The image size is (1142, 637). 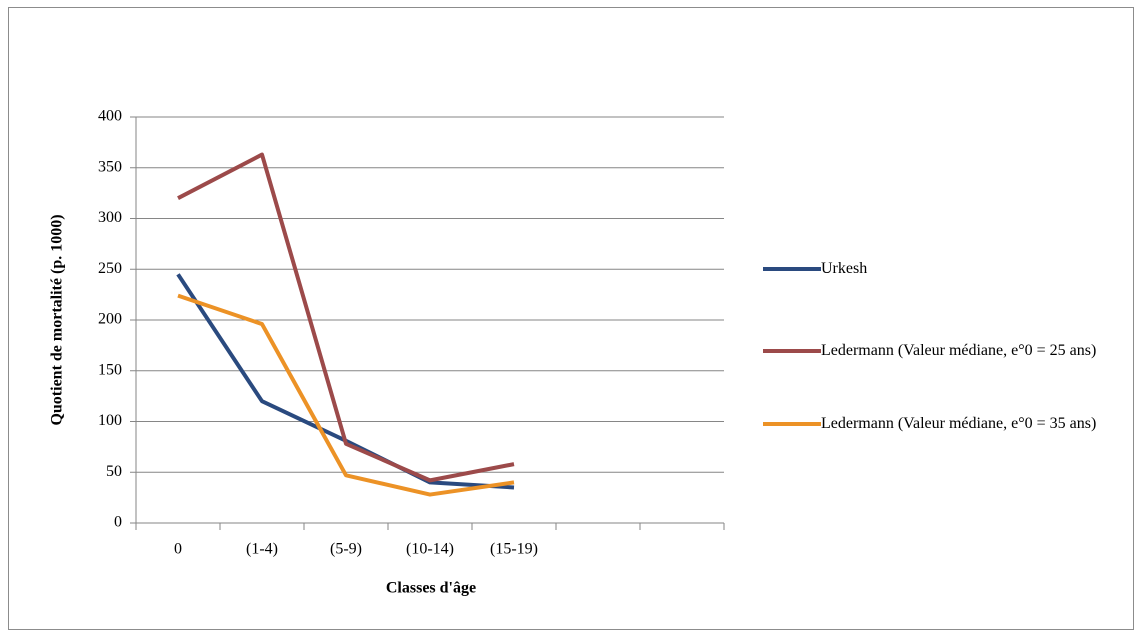 What do you see at coordinates (118, 522) in the screenshot?
I see `y-tick-label: 0` at bounding box center [118, 522].